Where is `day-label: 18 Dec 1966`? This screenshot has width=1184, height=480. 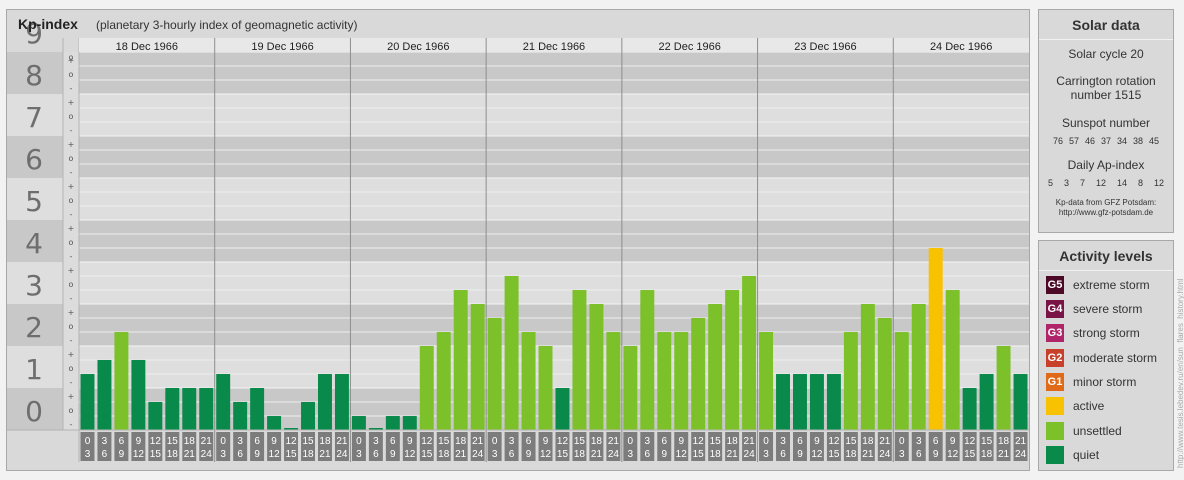
day-label: 18 Dec 1966 is located at coordinates (147, 47).